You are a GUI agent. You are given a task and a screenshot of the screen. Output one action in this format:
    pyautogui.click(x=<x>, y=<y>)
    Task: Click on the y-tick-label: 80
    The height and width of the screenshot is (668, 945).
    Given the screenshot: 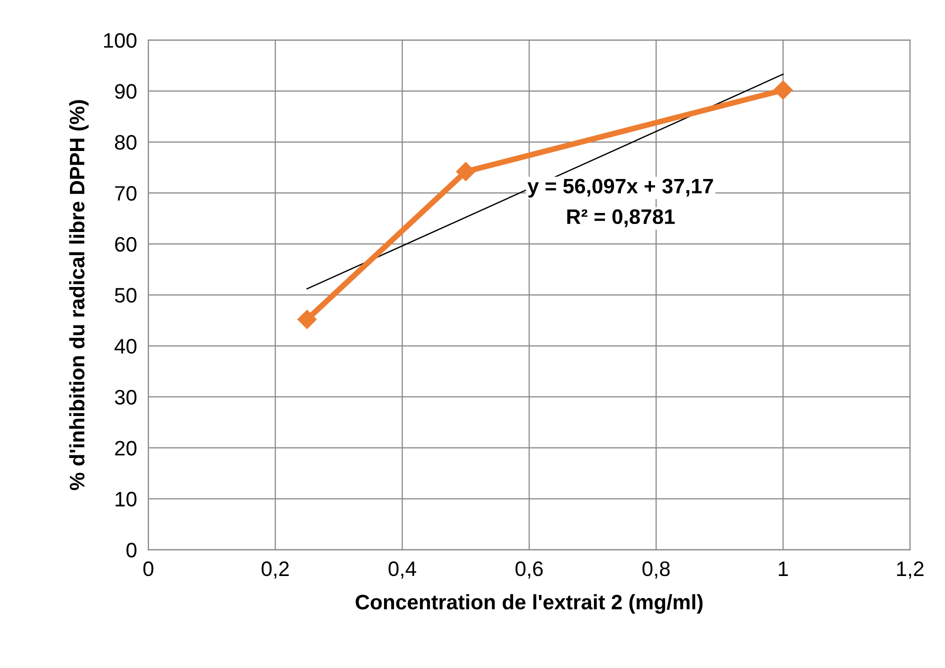 What is the action you would take?
    pyautogui.click(x=125, y=142)
    